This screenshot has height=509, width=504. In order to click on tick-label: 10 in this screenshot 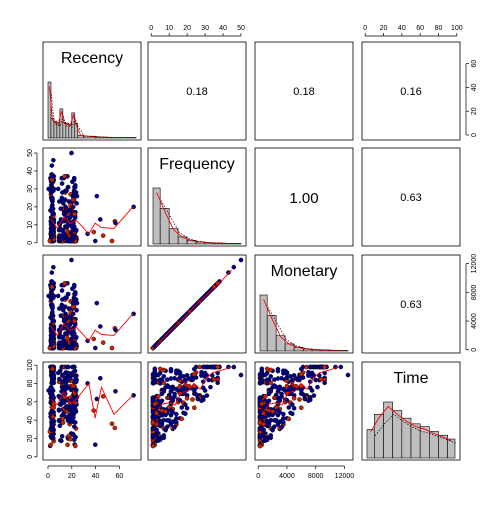, I will do `click(30, 225)`.